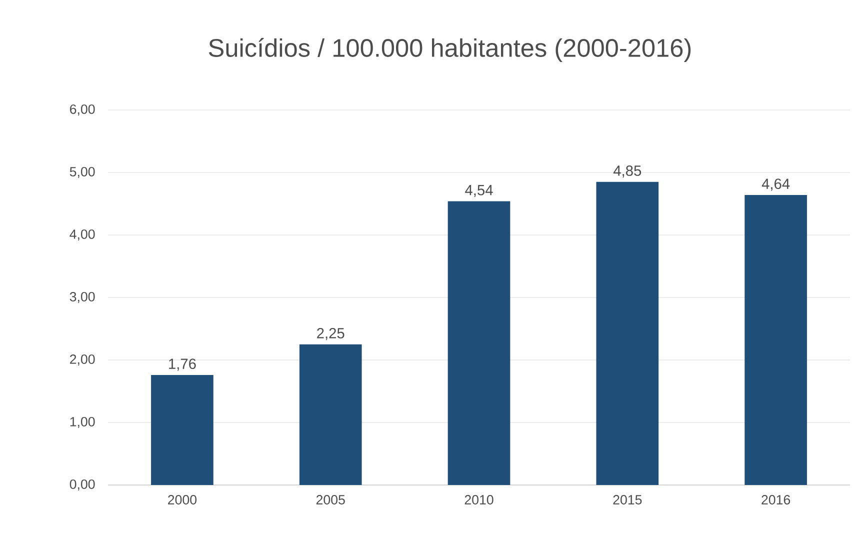 The width and height of the screenshot is (855, 542). What do you see at coordinates (82, 422) in the screenshot?
I see `y-tick-label: 1,00` at bounding box center [82, 422].